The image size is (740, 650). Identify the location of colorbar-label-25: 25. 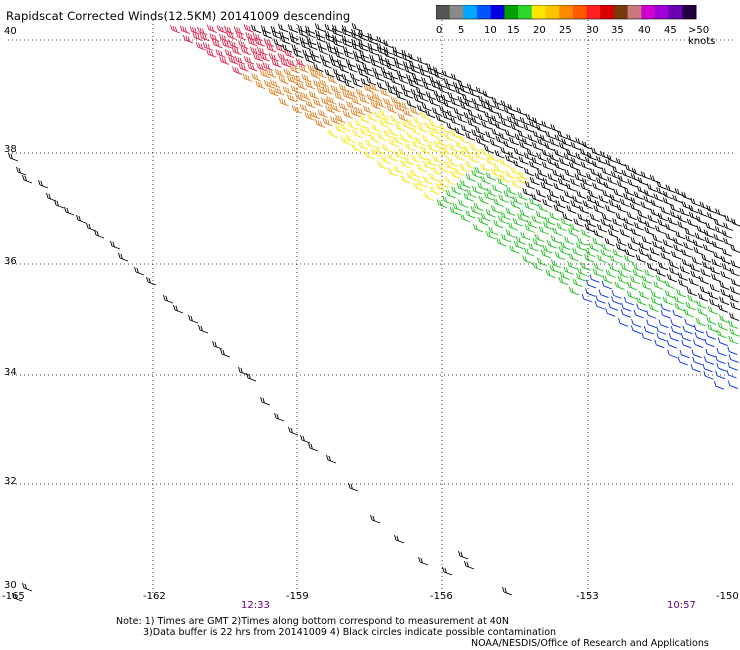
(565, 30).